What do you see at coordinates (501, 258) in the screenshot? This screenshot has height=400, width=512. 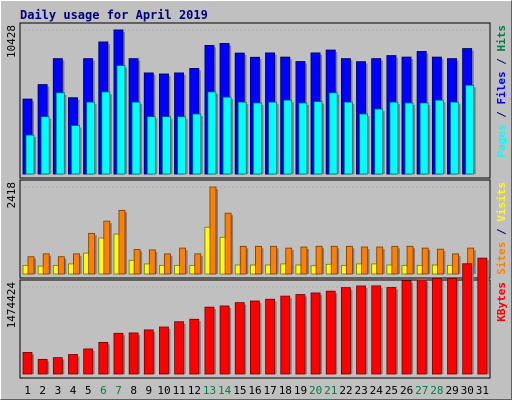 I see `legend-entry: Sites` at bounding box center [501, 258].